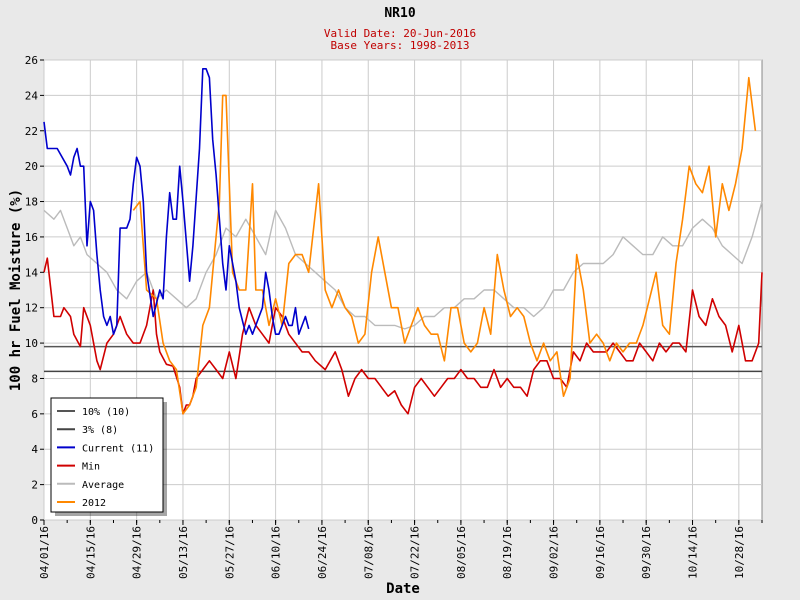 Image resolution: width=800 pixels, height=600 pixels. Describe the element at coordinates (600, 552) in the screenshot. I see `x-tick-label: 09/16/16` at that location.